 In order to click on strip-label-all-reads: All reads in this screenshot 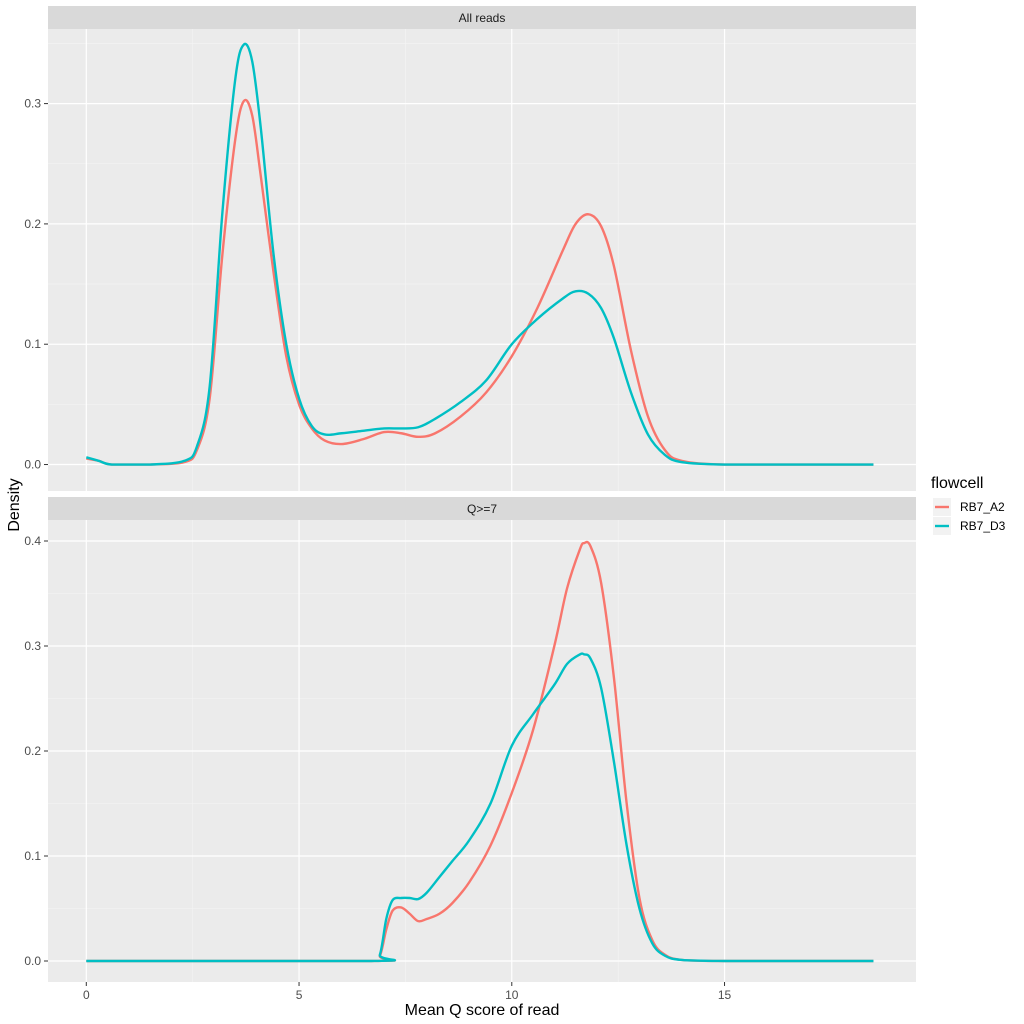, I will do `click(482, 18)`.